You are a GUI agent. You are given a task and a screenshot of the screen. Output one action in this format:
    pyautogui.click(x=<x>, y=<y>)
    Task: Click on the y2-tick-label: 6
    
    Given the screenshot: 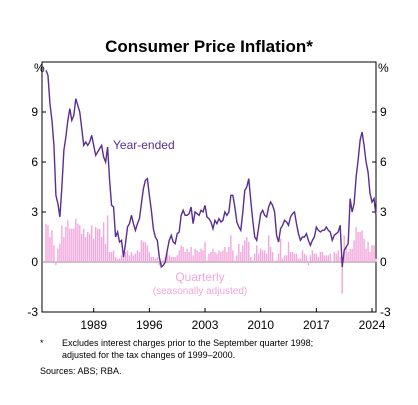 What is the action you would take?
    pyautogui.click(x=383, y=162)
    